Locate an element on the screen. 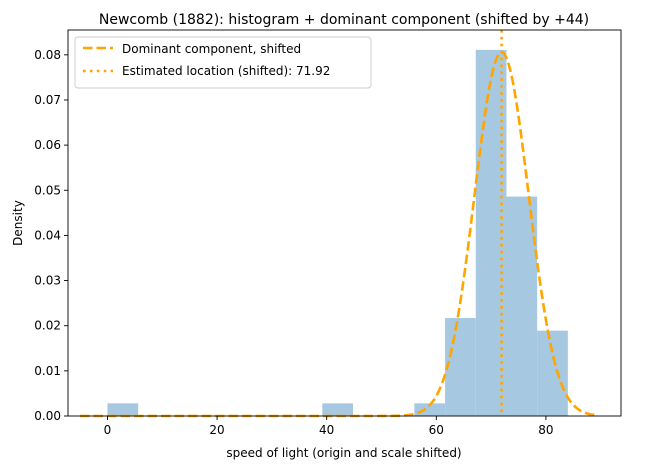 The image size is (646, 470). y-axis-label: Density is located at coordinates (18, 223).